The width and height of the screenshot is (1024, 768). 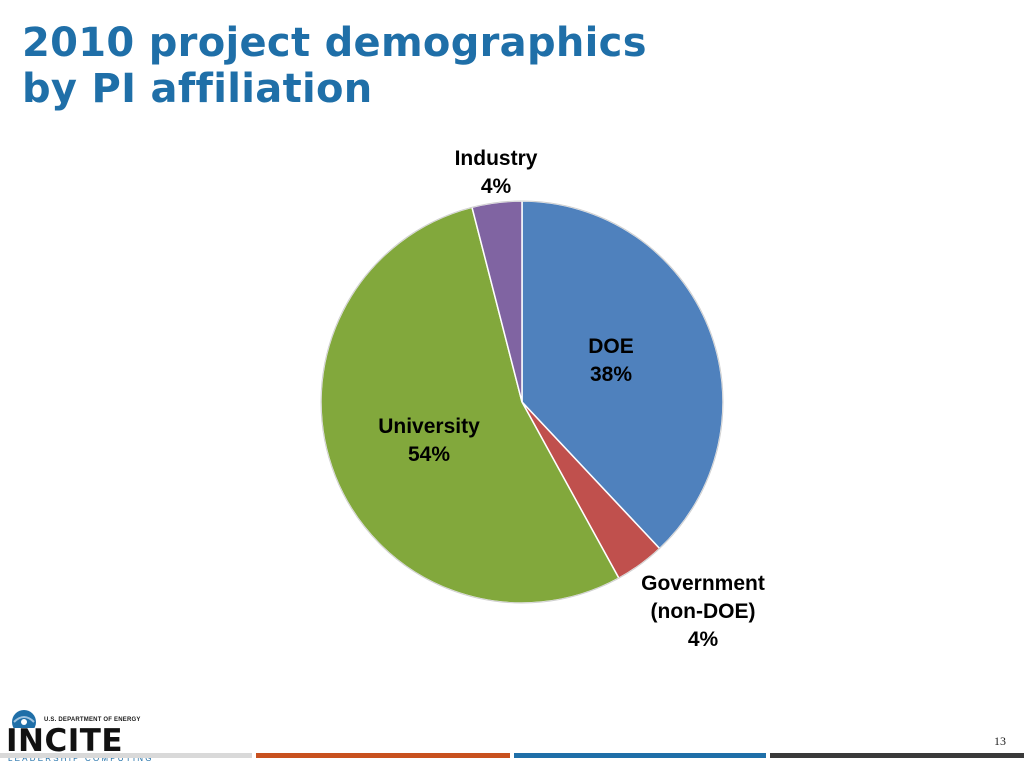 I want to click on pie-label-line: (non-DOE), so click(x=703, y=611).